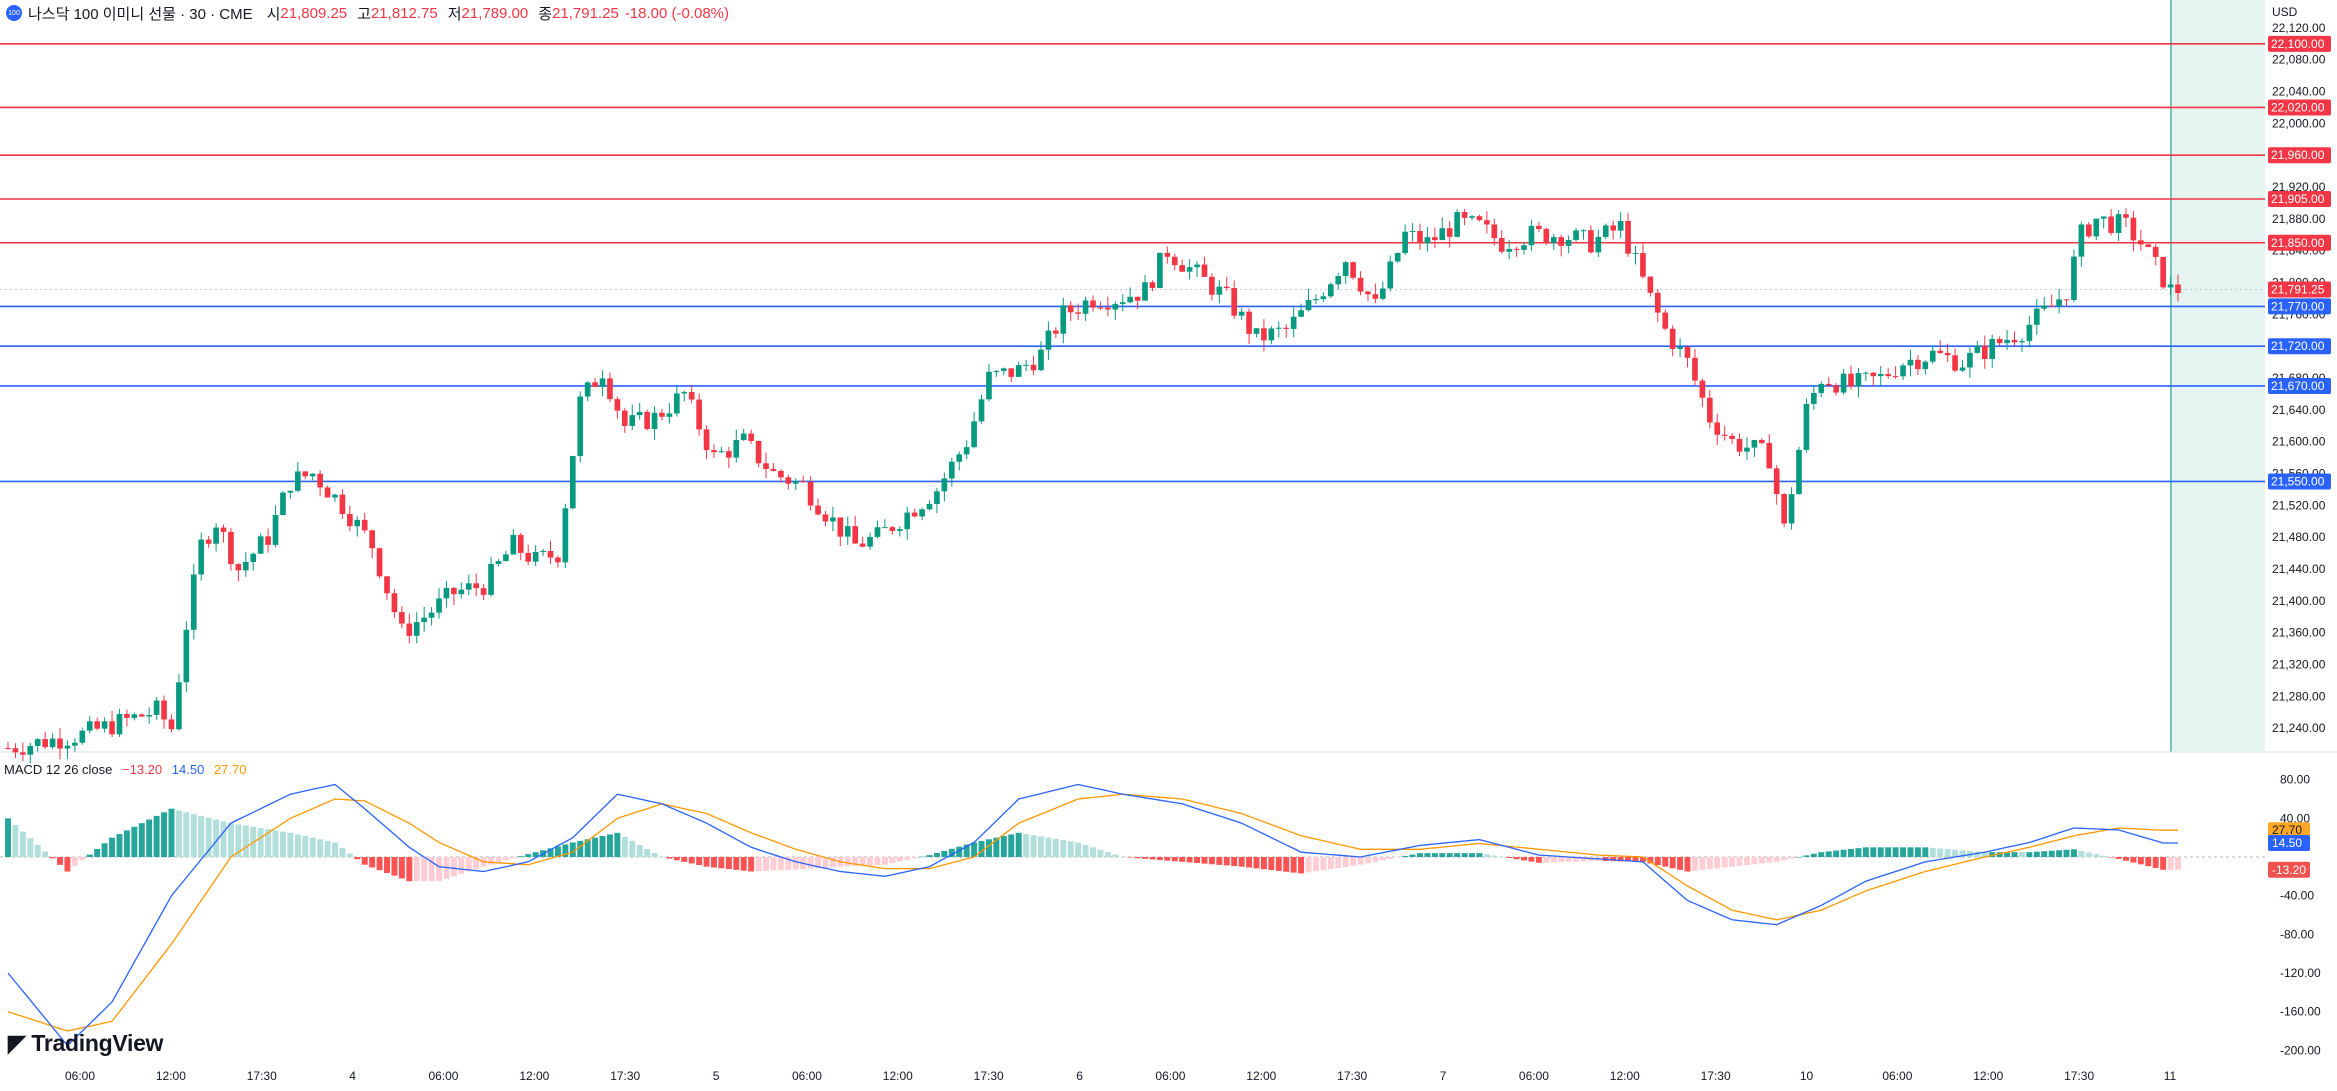 The height and width of the screenshot is (1091, 2337). I want to click on price-tick-label: 21,320.00, so click(2299, 664).